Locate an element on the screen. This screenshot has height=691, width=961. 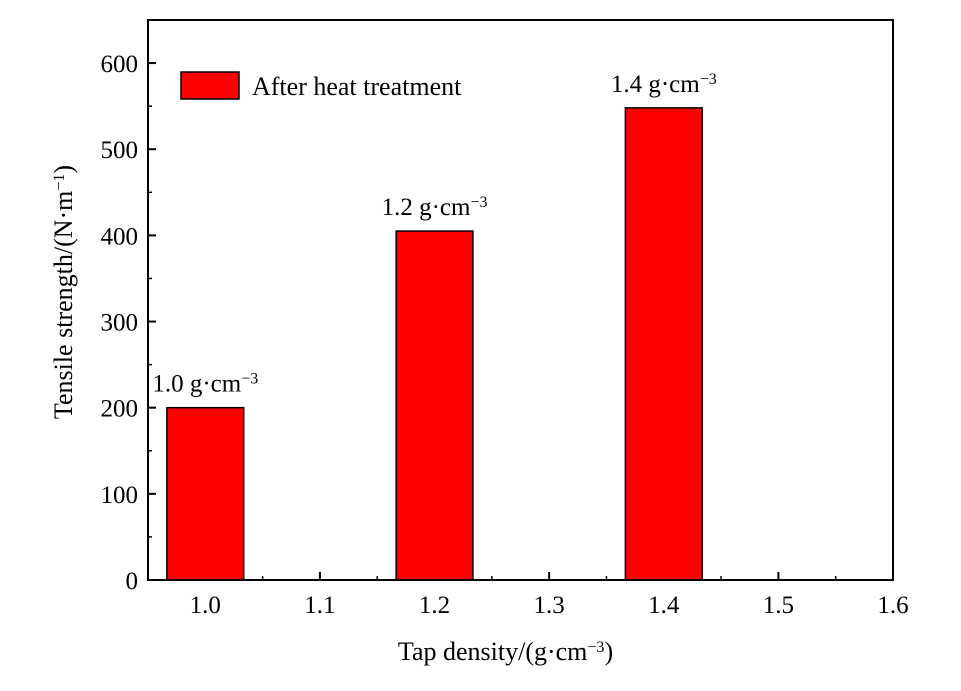
x-tick-label: 1.0 is located at coordinates (205, 605).